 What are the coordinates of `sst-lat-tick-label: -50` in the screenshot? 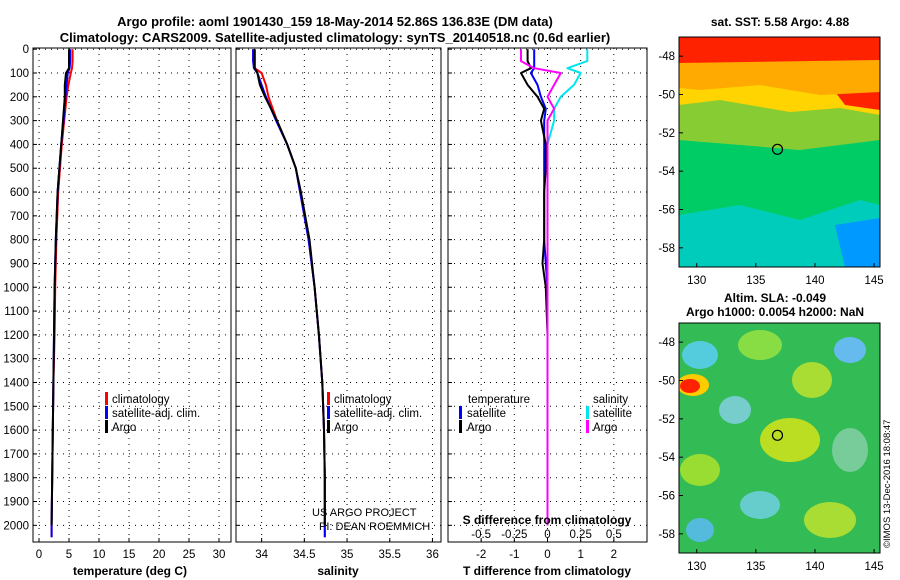 It's located at (666, 96).